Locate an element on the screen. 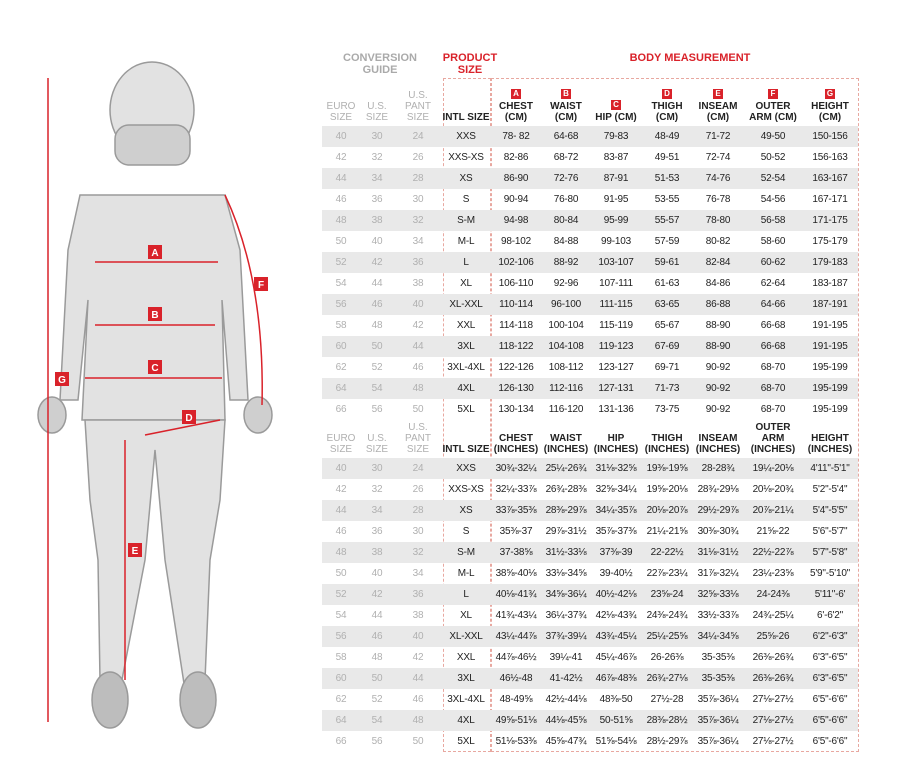 The height and width of the screenshot is (782, 900). cell-us-pant-size: 26 is located at coordinates (418, 489).